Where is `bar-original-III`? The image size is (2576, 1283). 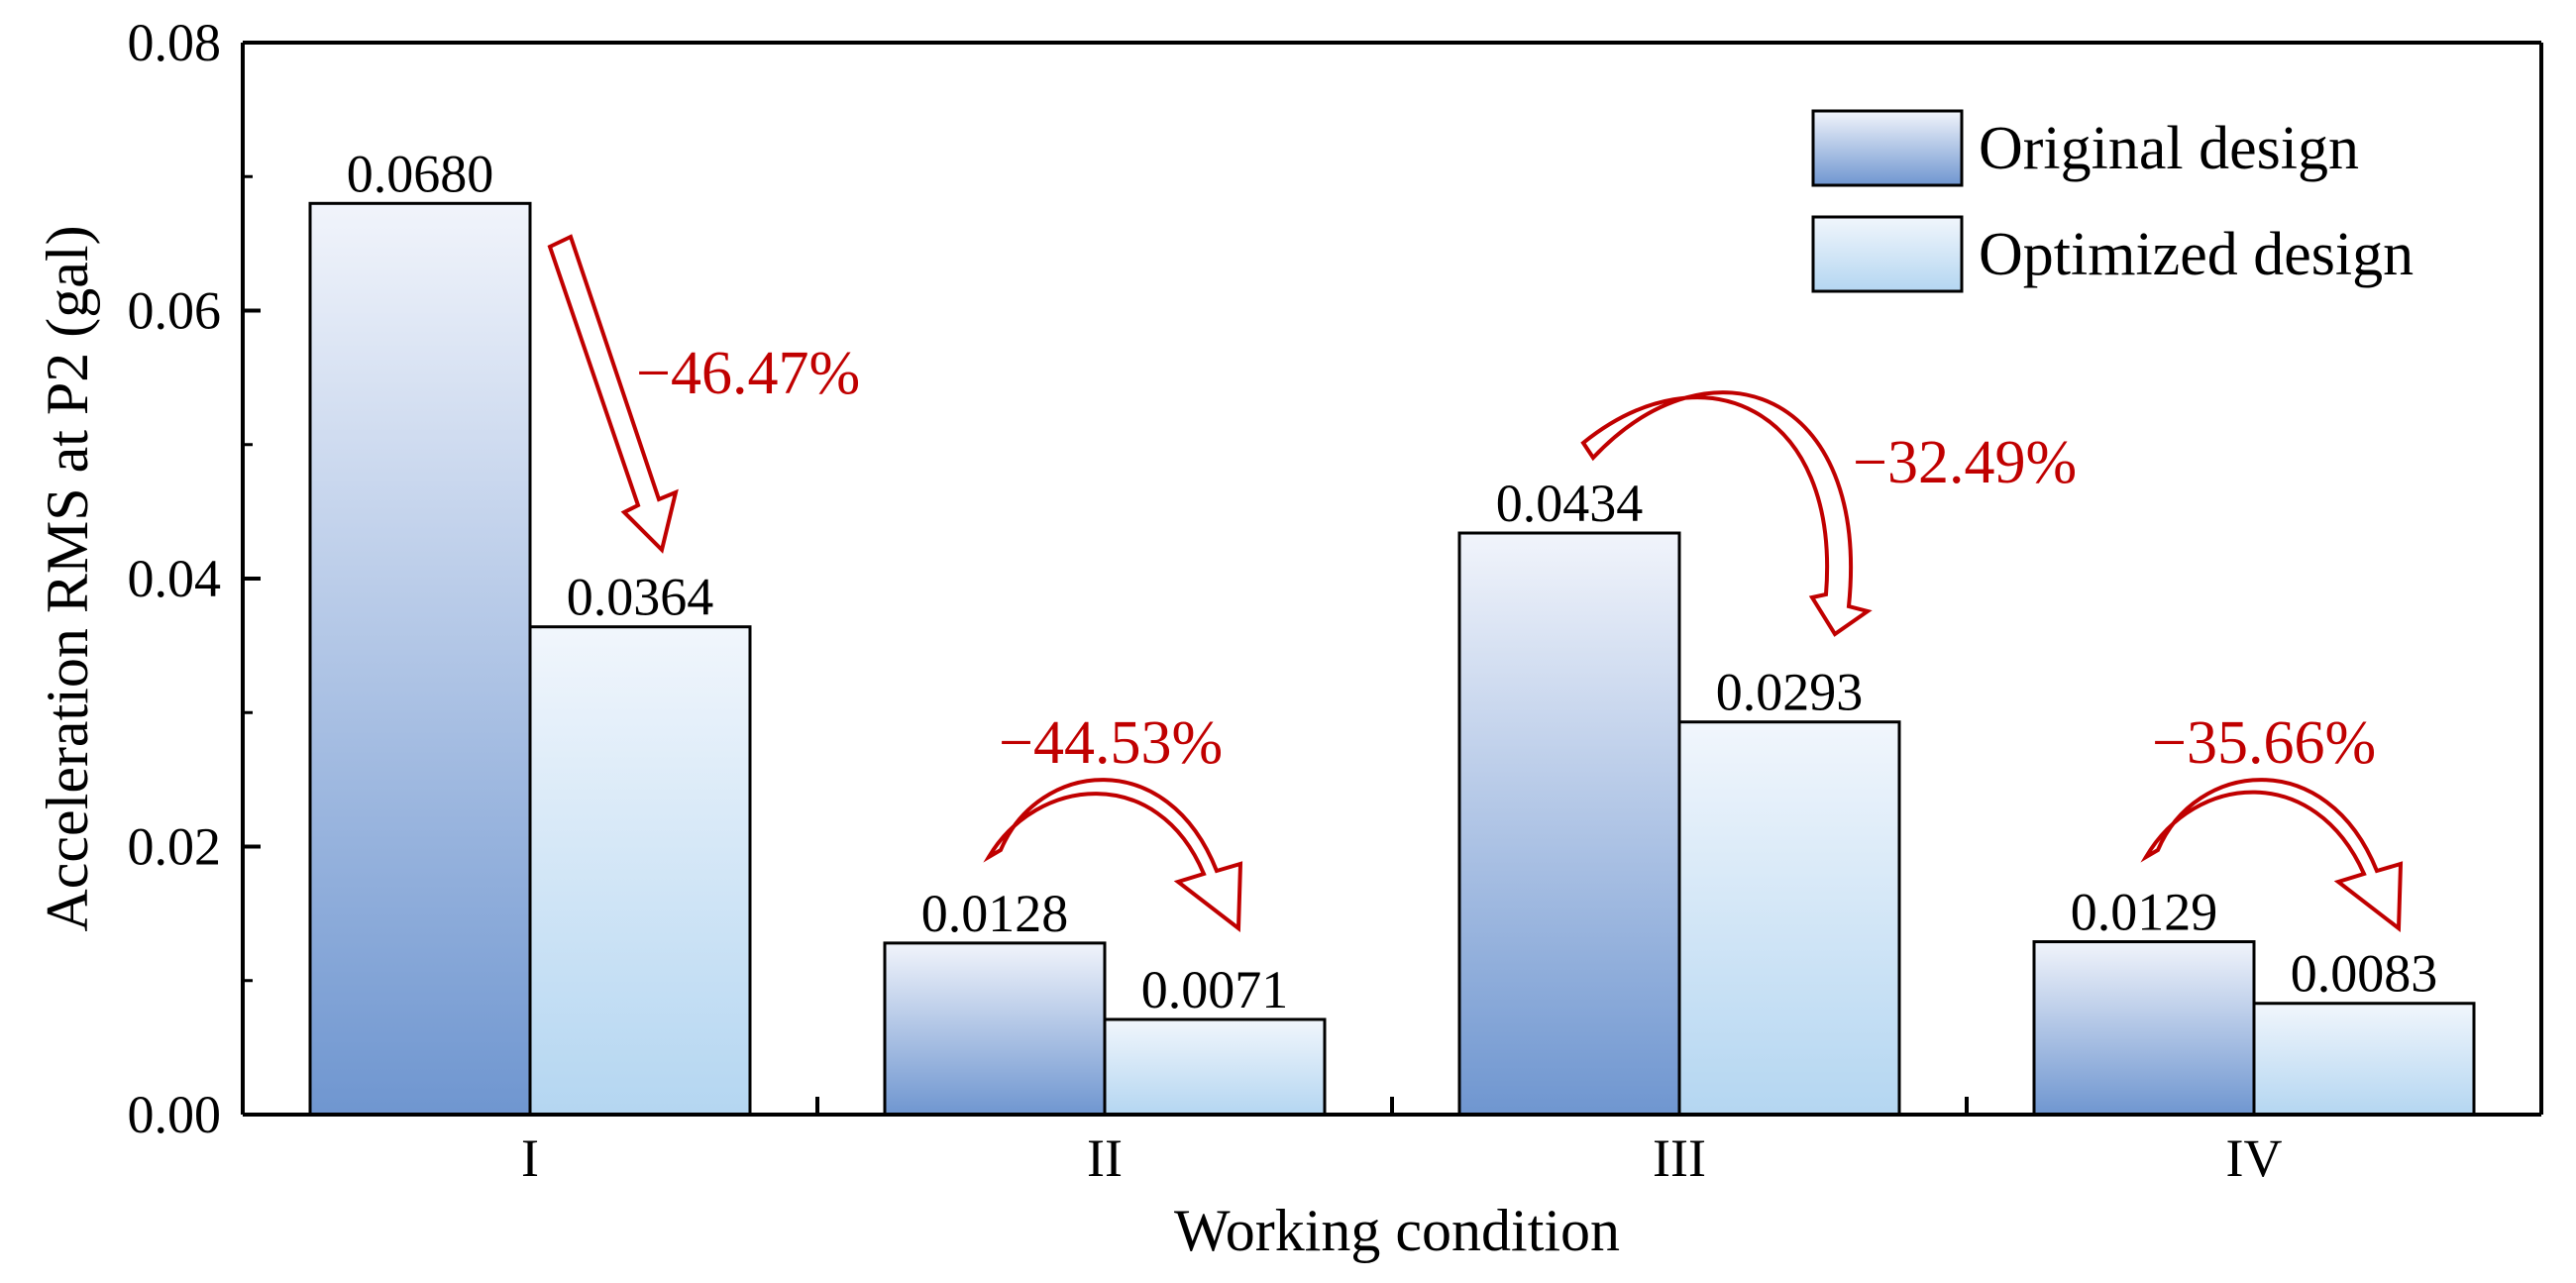 bar-original-III is located at coordinates (1569, 824).